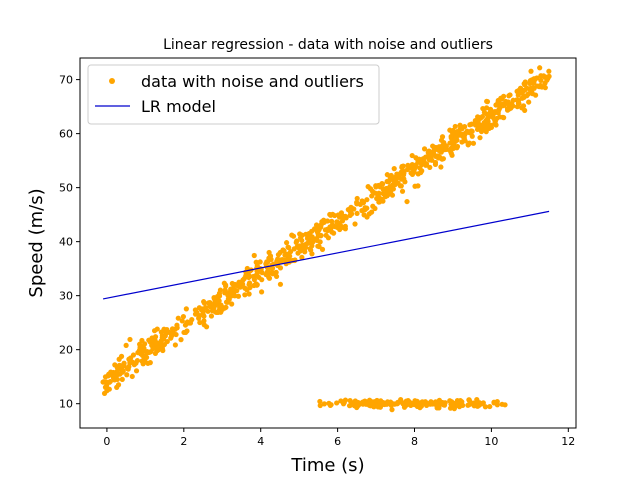 The height and width of the screenshot is (484, 640). I want to click on y-tick-label: 20, so click(66, 350).